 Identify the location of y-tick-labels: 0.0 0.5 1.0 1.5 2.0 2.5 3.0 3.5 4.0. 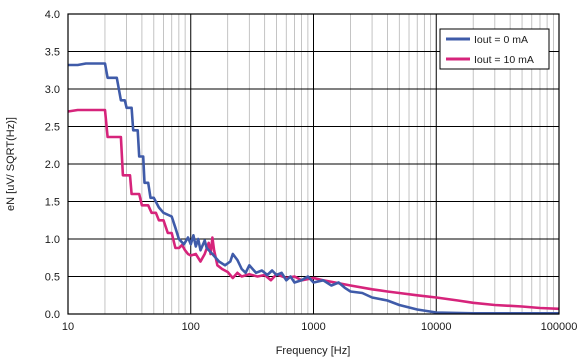
(52, 165).